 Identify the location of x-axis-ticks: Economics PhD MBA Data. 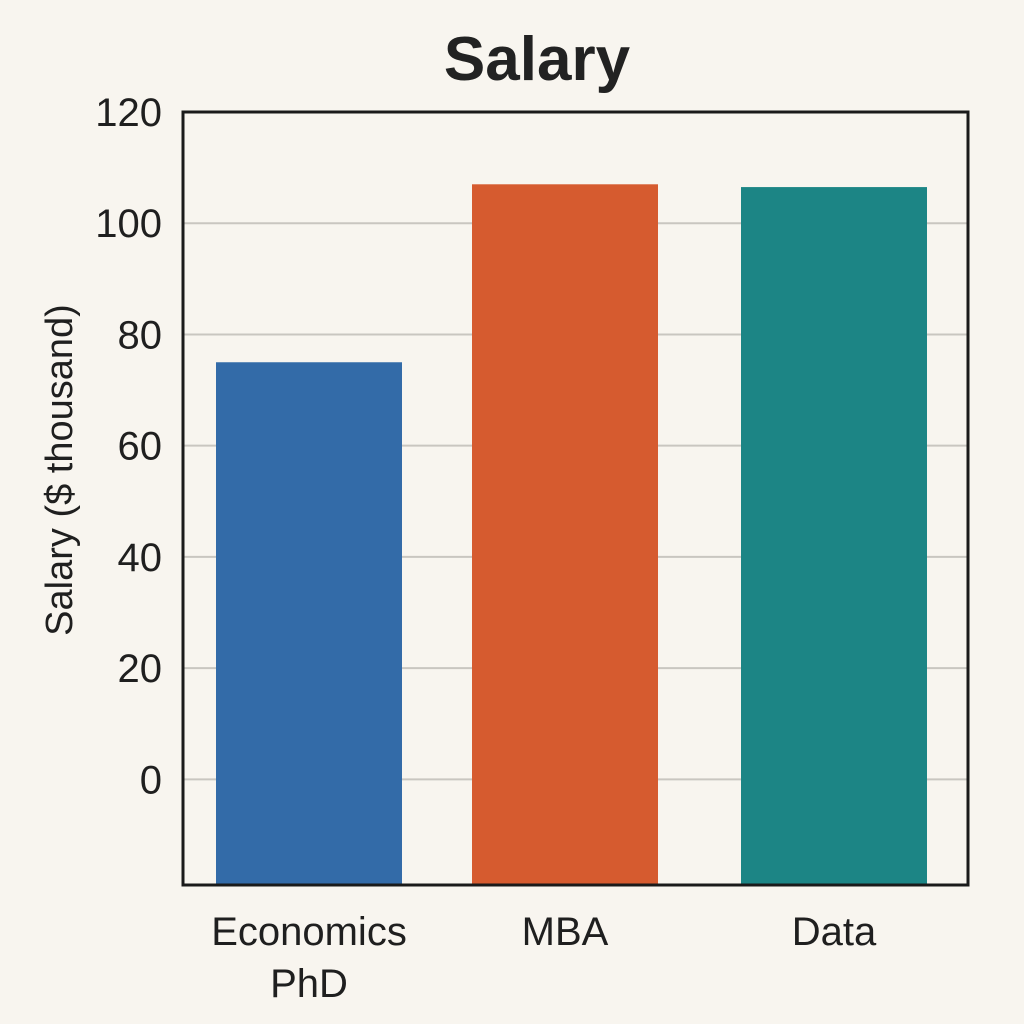
(544, 958).